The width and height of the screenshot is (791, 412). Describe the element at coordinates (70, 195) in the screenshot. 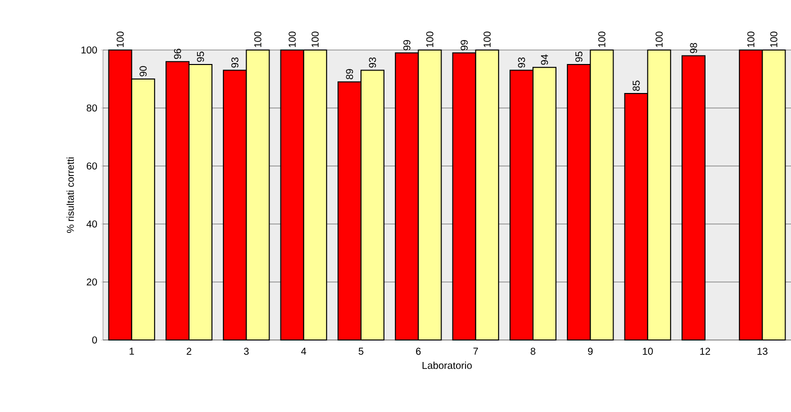

I see `y-axis-title: % risultati corretti` at that location.